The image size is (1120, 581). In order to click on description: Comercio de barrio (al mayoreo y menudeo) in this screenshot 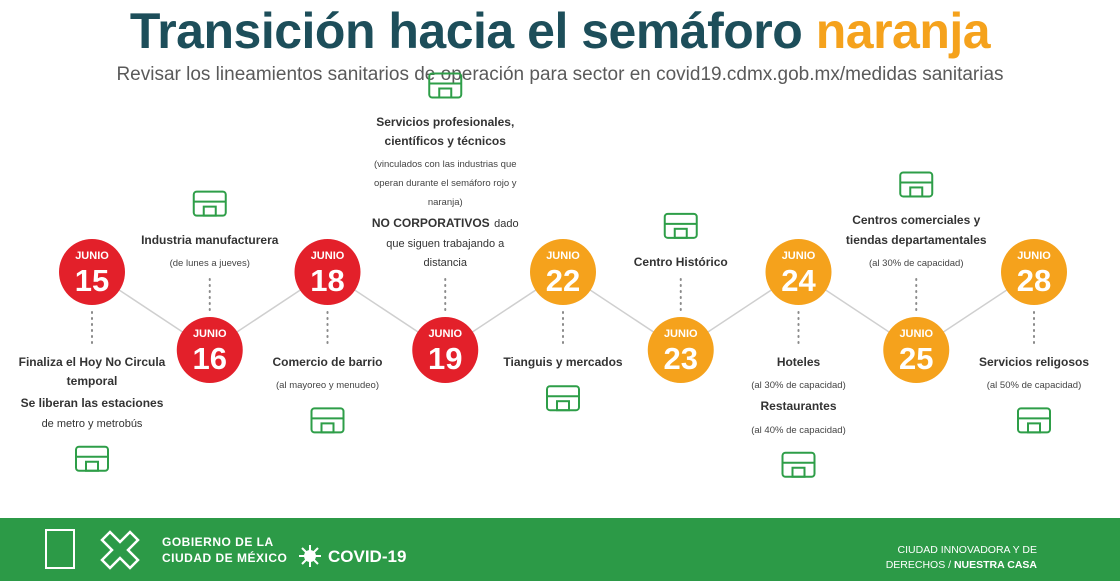, I will do `click(328, 374)`.